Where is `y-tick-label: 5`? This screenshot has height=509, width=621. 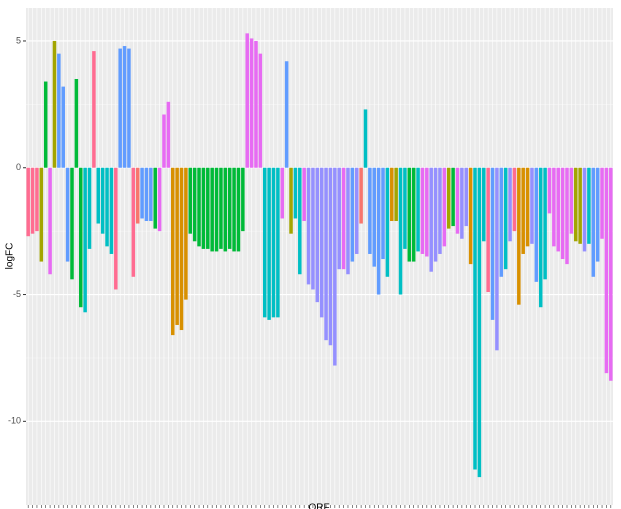
y-tick-label: 5 is located at coordinates (18, 40).